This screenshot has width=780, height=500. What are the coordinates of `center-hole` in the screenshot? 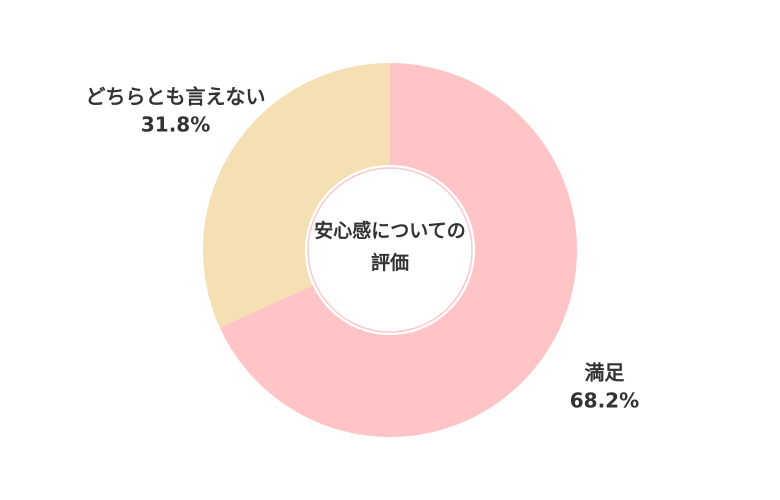 It's located at (390, 250).